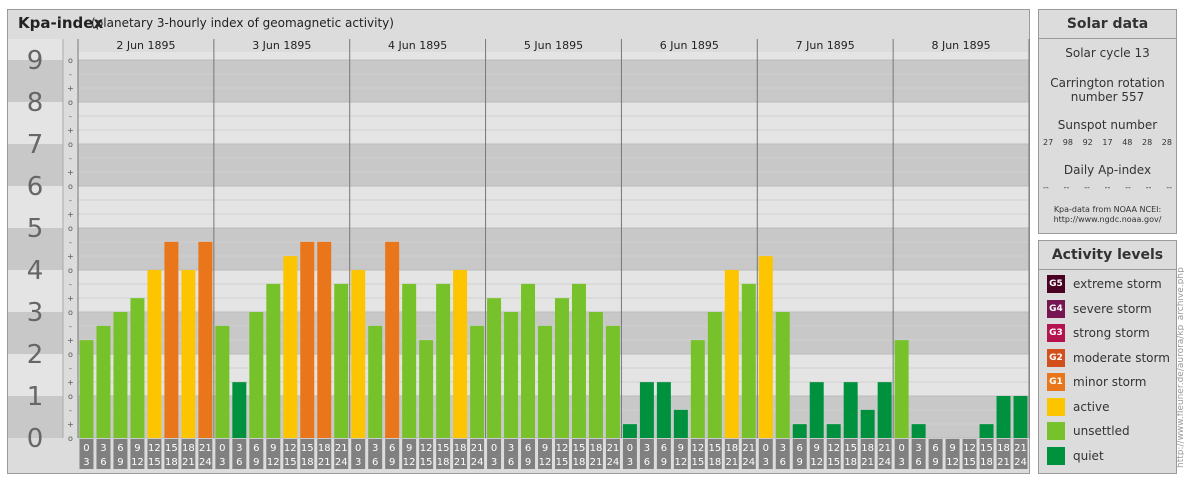 This screenshot has height=480, width=1184. Describe the element at coordinates (35, 229) in the screenshot. I see `y-tick-label: 5` at that location.